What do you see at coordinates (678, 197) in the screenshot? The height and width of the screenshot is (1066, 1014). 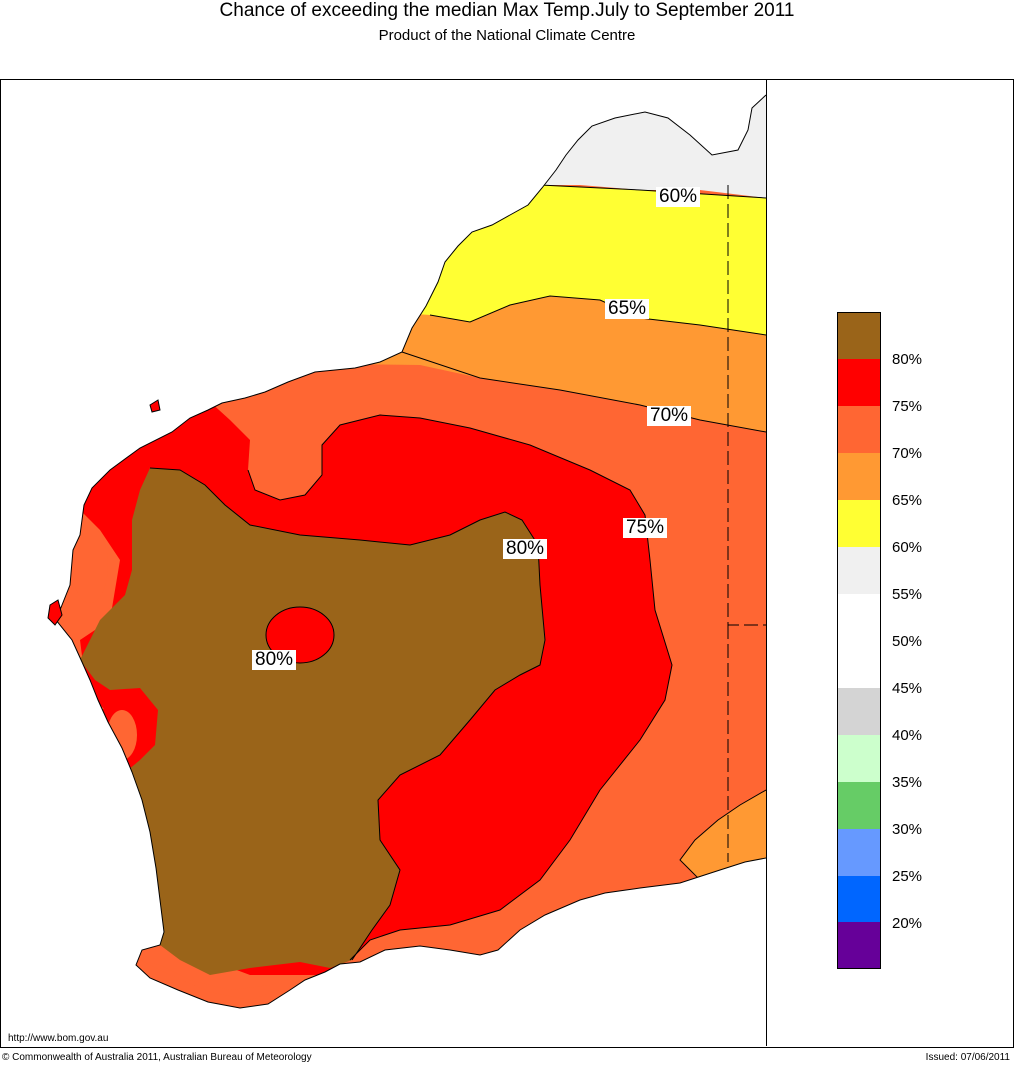 I see `contour-label-60: 60%` at bounding box center [678, 197].